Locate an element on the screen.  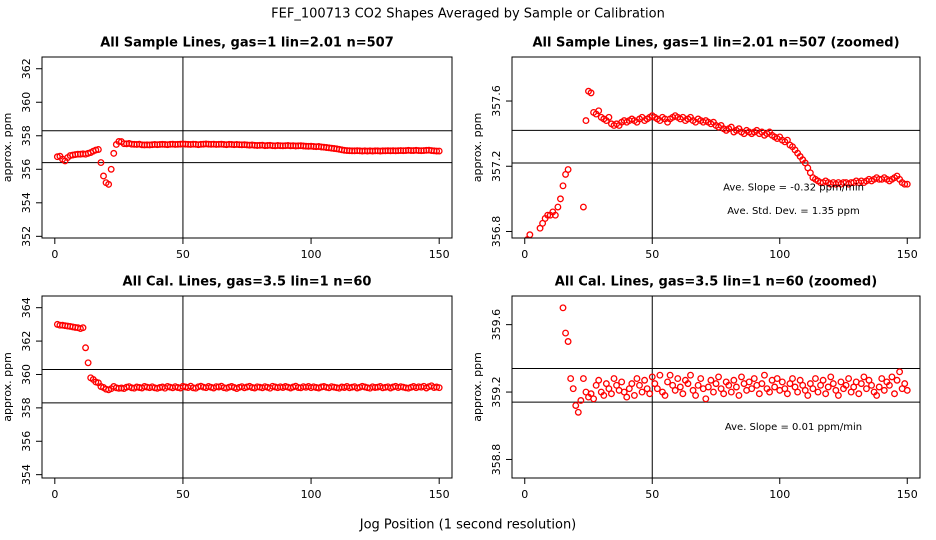
y-tick-label: 352 is located at coordinates (26, 236).